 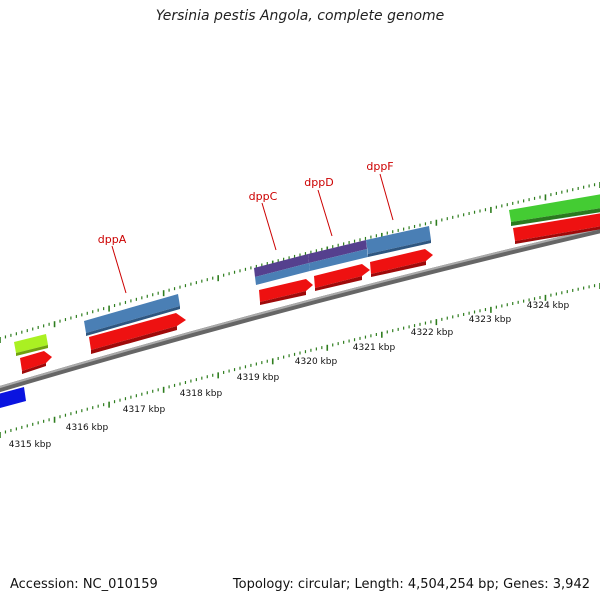 I want to click on scale-label-4324: 4324 kbp, so click(x=548, y=306).